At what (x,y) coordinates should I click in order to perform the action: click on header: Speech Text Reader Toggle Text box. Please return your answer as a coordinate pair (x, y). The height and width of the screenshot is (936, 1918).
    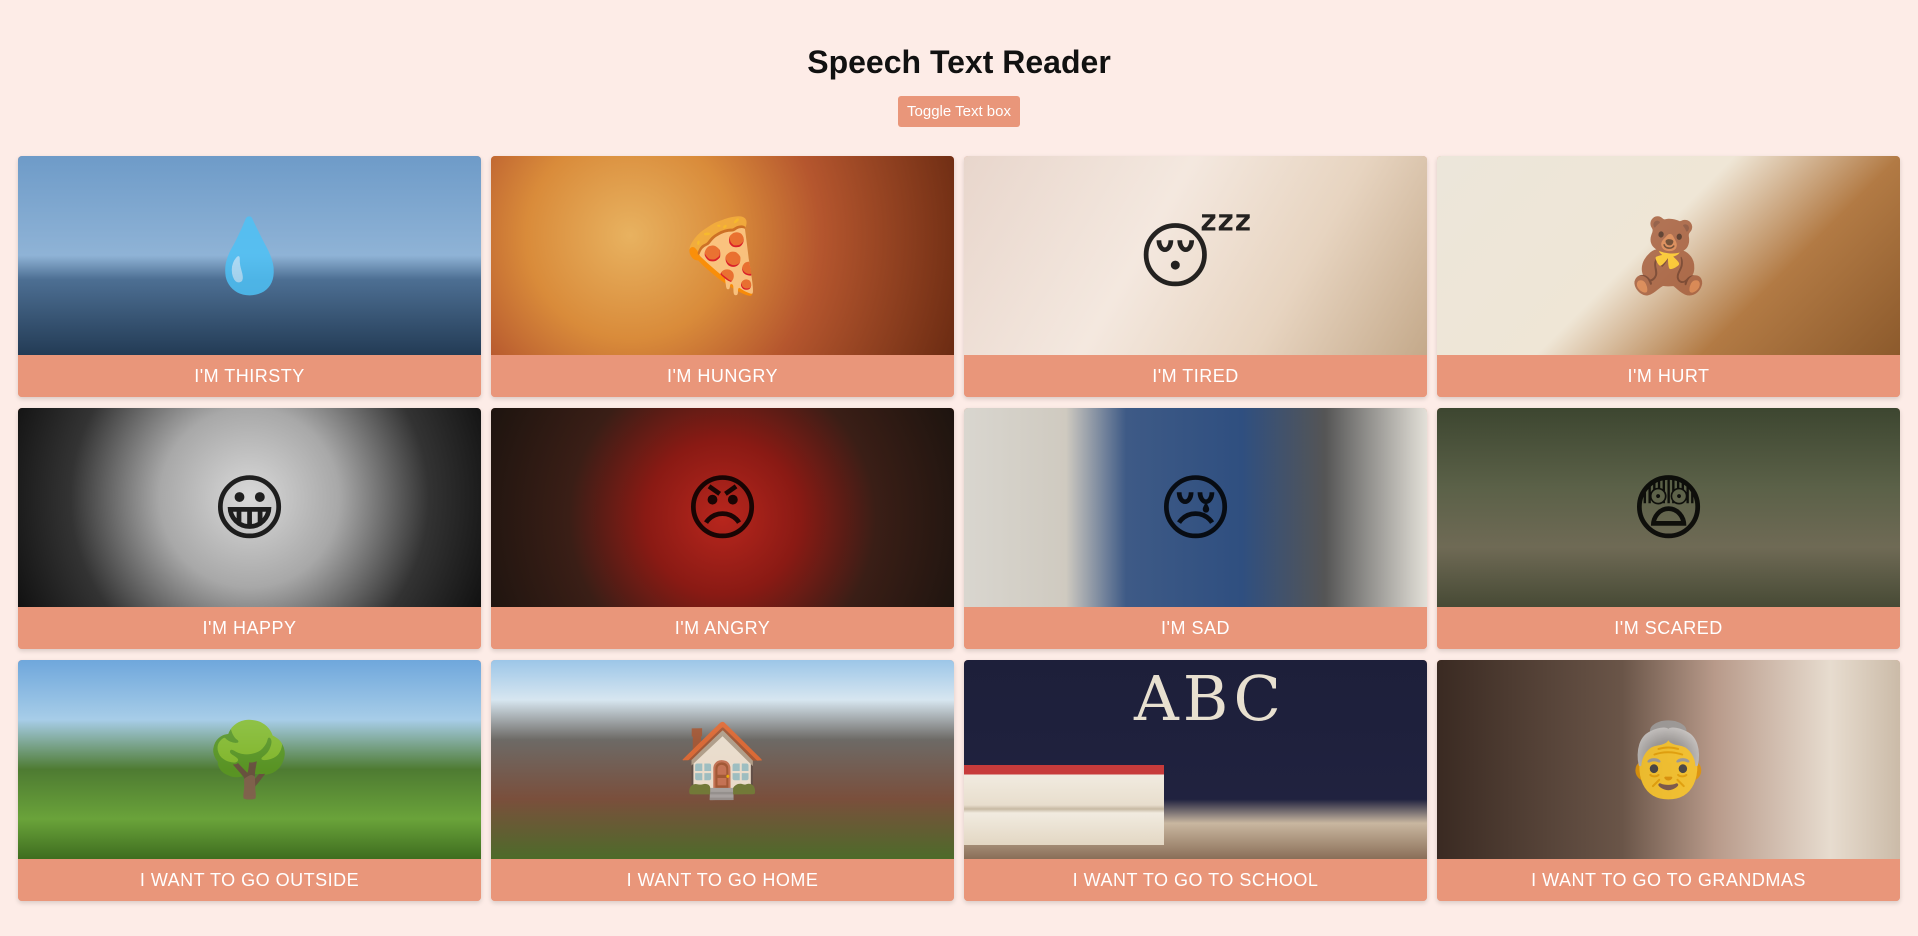
    Looking at the image, I should click on (959, 63).